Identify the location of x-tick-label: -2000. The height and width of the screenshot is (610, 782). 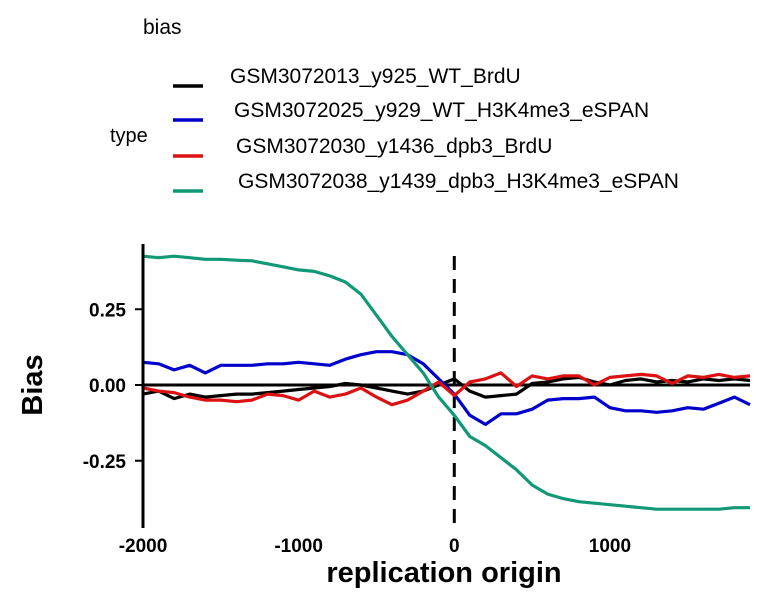
(143, 546).